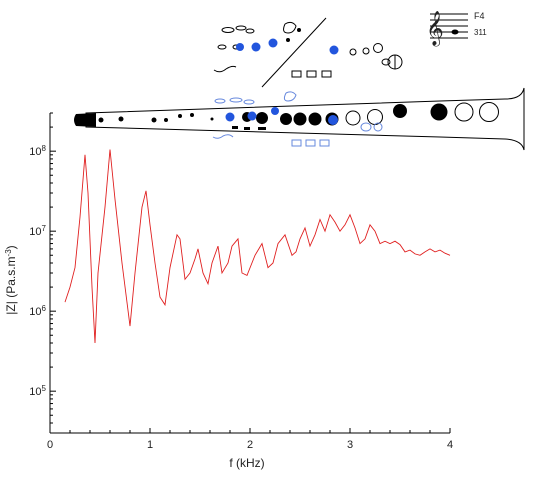 Image resolution: width=560 pixels, height=480 pixels. I want to click on treble-clef-icon: 𝄞, so click(435, 29).